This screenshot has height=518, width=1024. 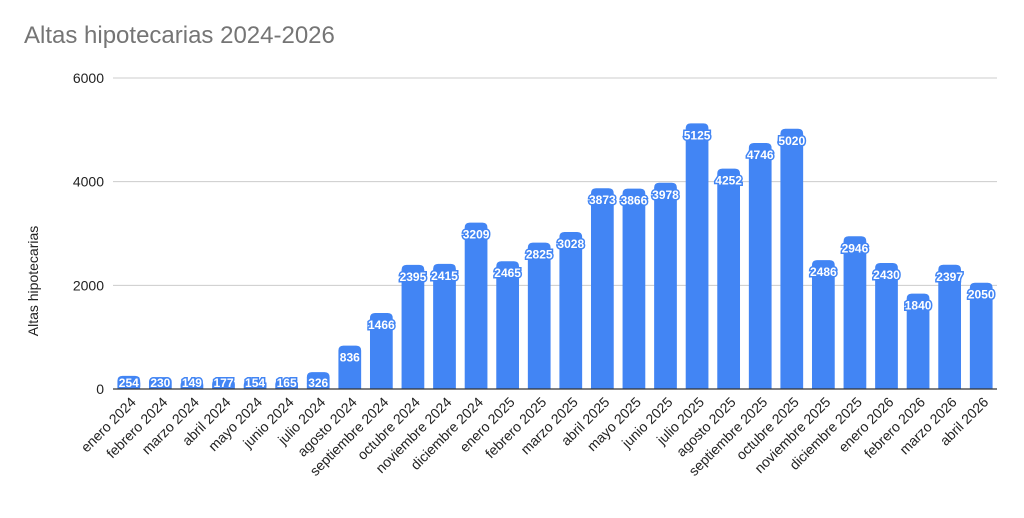 What do you see at coordinates (413, 277) in the screenshot?
I see `data-label: 2395` at bounding box center [413, 277].